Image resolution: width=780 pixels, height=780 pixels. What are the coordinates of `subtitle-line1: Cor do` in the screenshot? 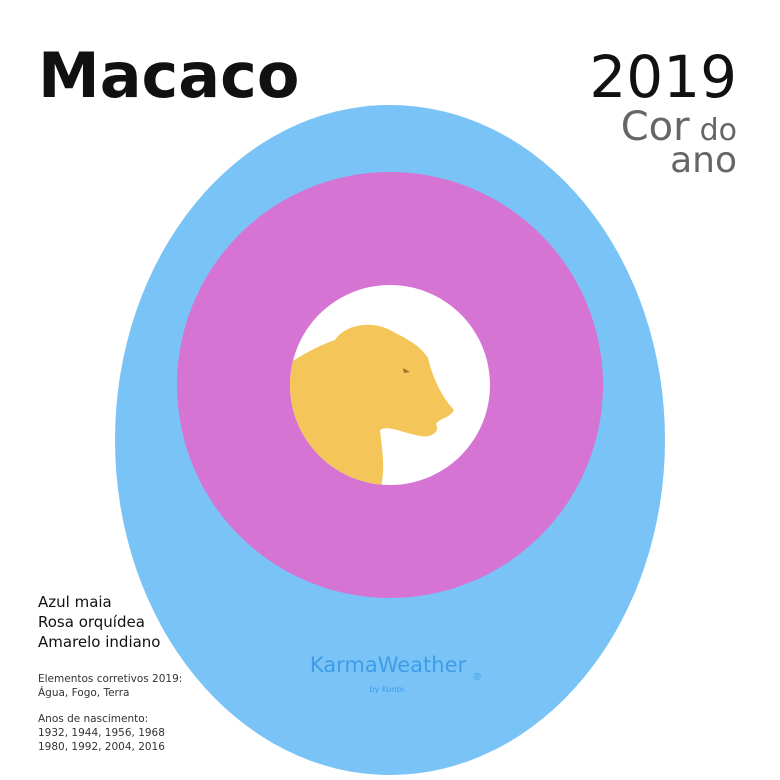 It's located at (679, 127).